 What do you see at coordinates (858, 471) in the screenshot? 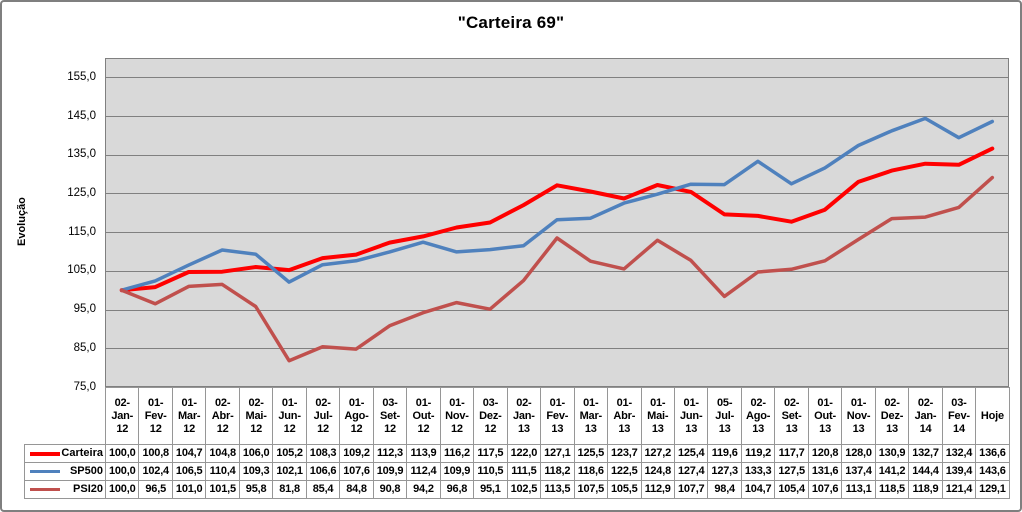
I see `value-cell: 137,4` at bounding box center [858, 471].